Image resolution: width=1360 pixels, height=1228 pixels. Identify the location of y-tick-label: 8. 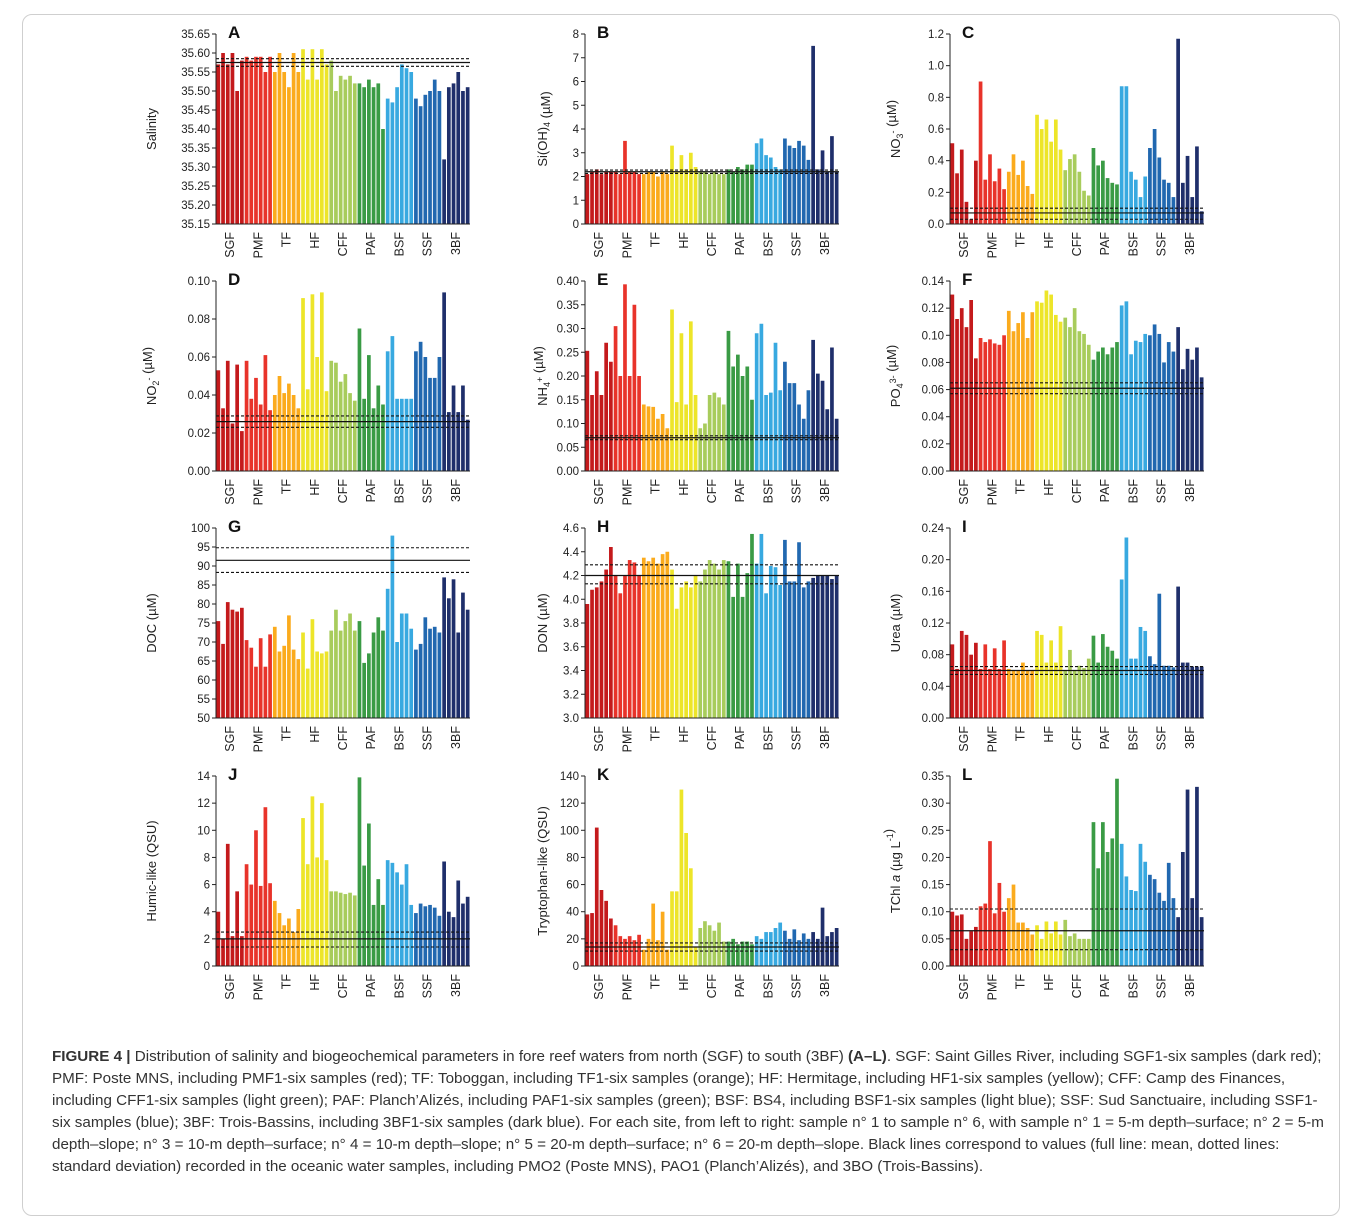
(207, 858).